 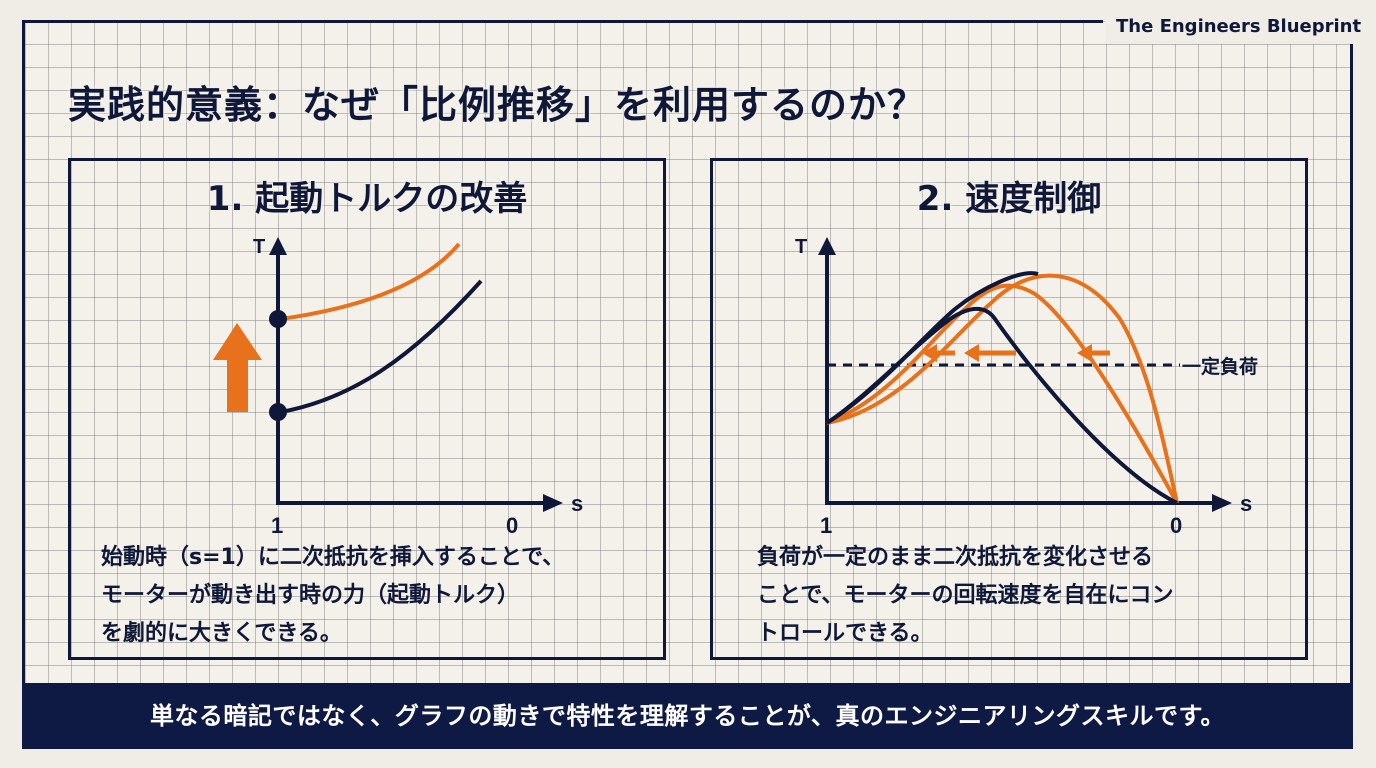 What do you see at coordinates (845, 633) in the screenshot?
I see `description-line: トロールできる。` at bounding box center [845, 633].